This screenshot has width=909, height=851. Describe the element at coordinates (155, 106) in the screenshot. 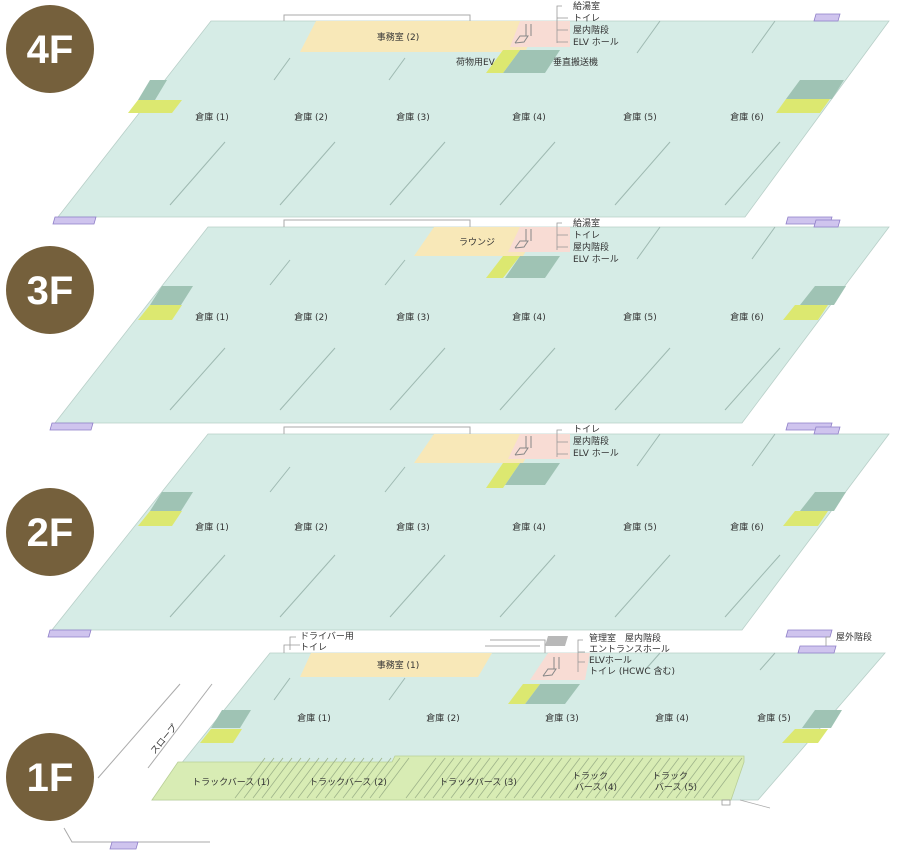

I see `stair-landing-left-4f` at that location.